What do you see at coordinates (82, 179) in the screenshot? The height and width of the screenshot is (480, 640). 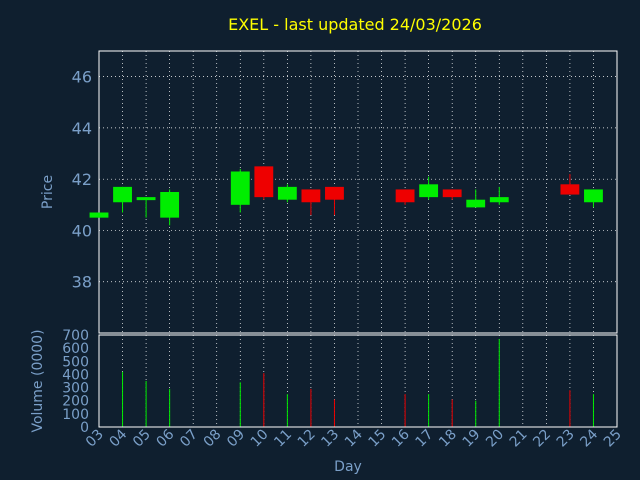 I see `price-tick-label: 42` at bounding box center [82, 179].